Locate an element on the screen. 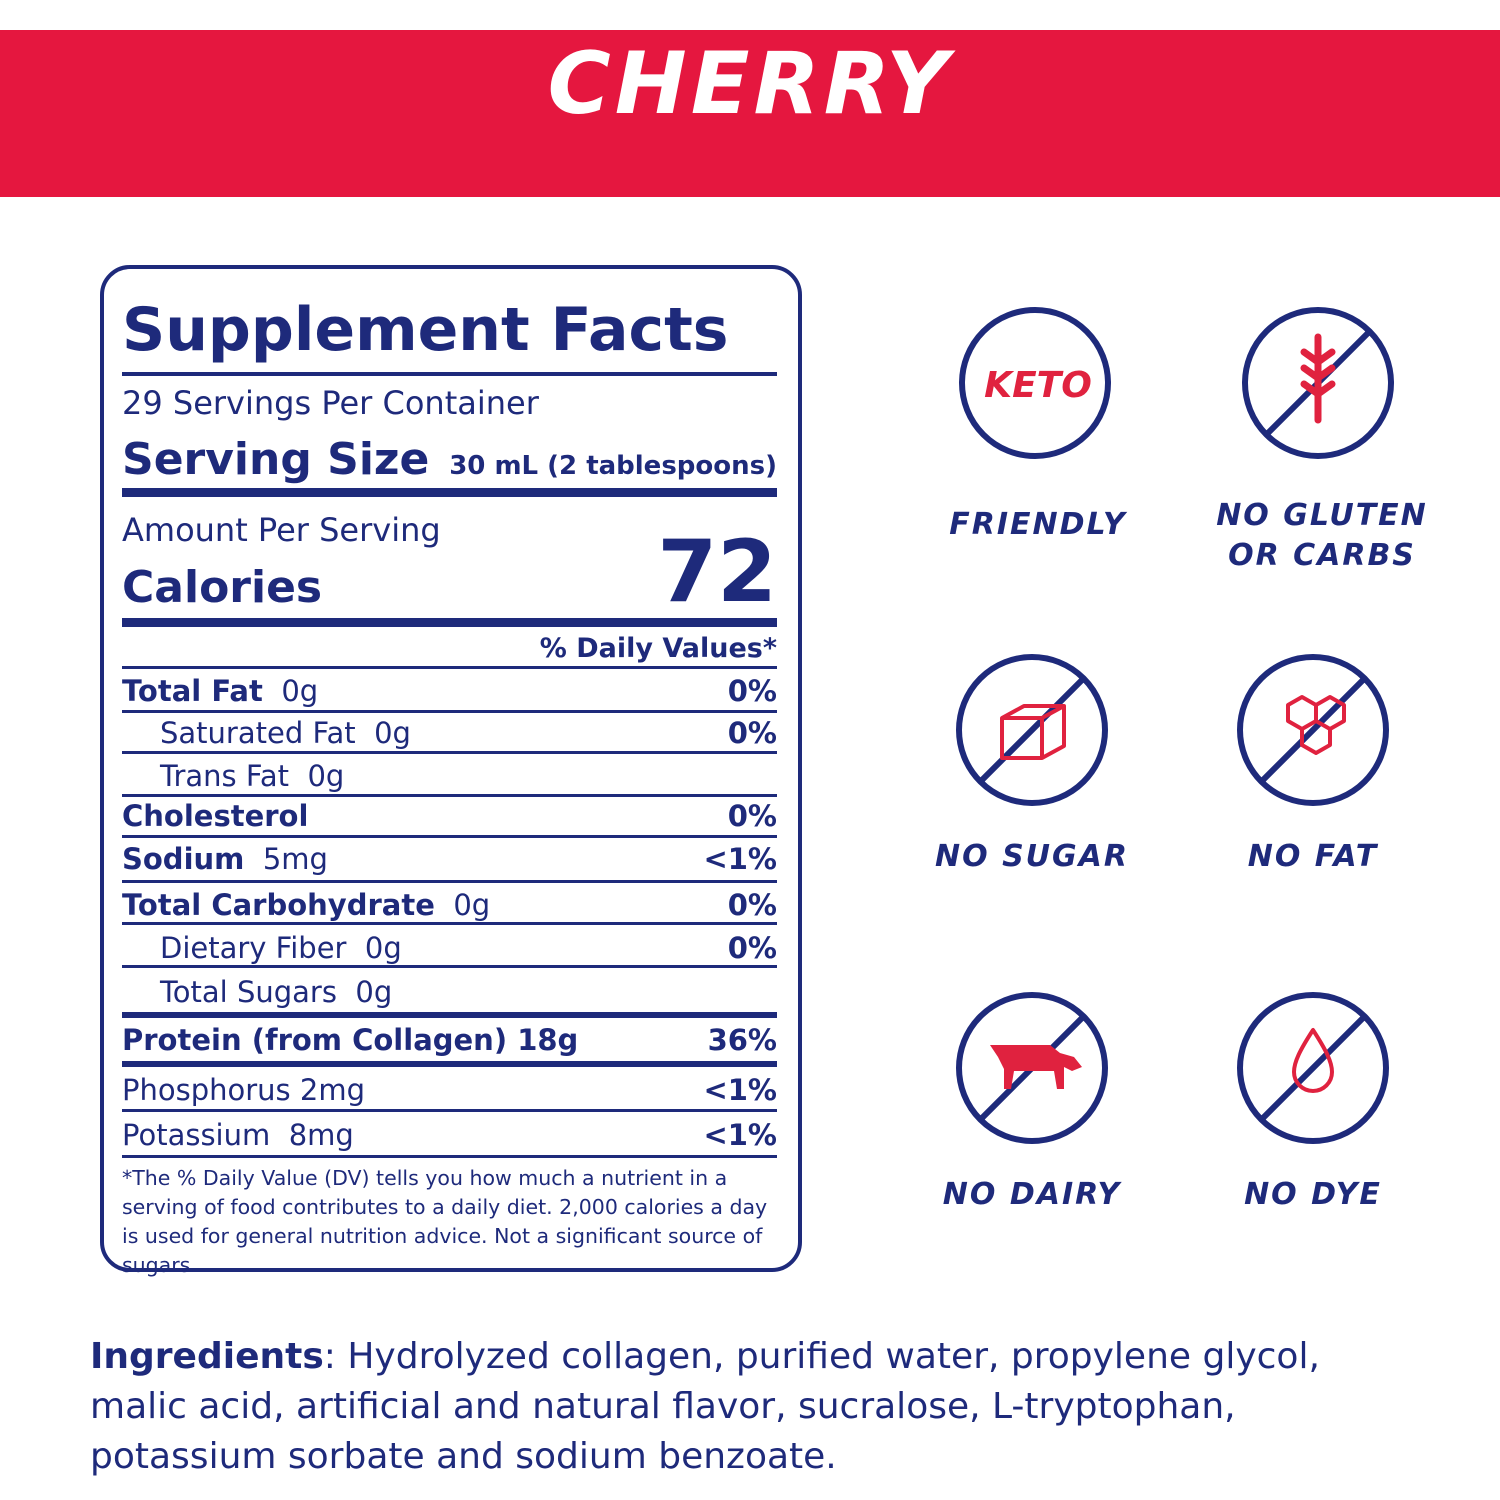  flavor-title: CHERRY is located at coordinates (750, 84).